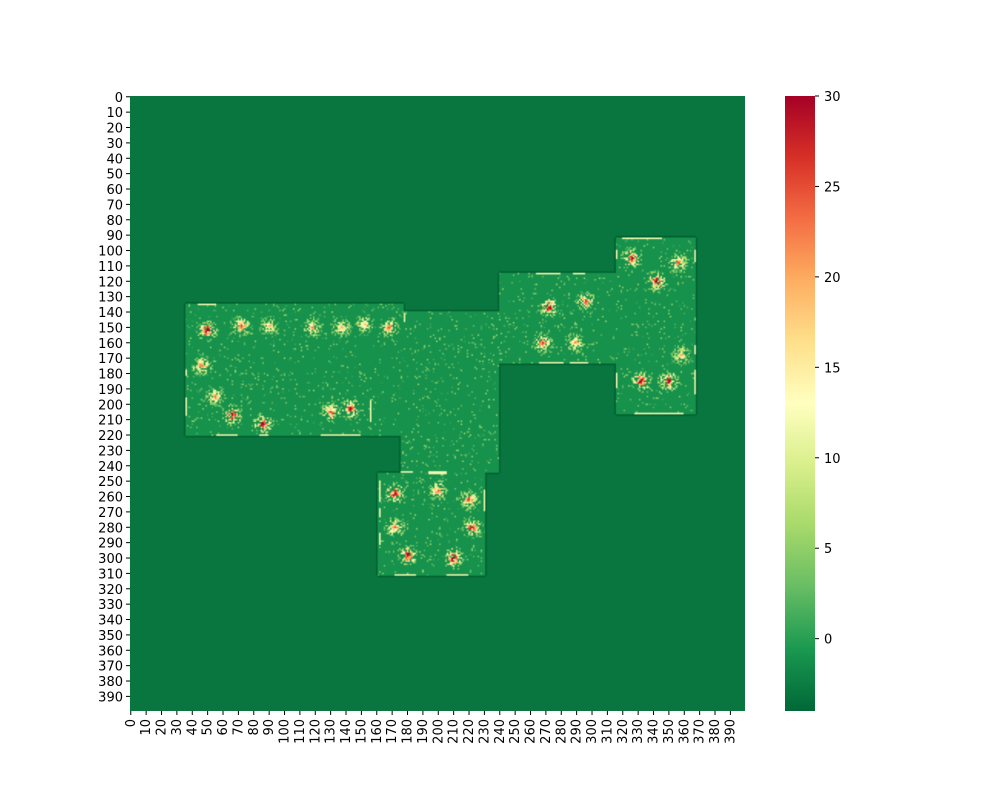 The image size is (1000, 800). What do you see at coordinates (110, 636) in the screenshot?
I see `y-tick-label: 350` at bounding box center [110, 636].